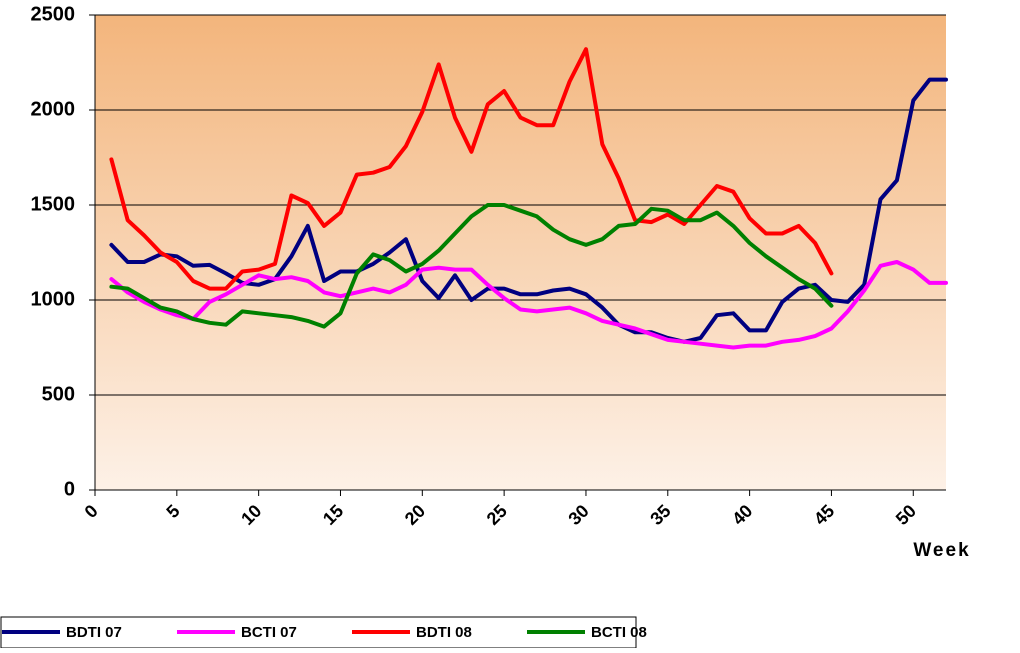  Describe the element at coordinates (269, 632) in the screenshot. I see `legend-label: BCTI 07` at that location.